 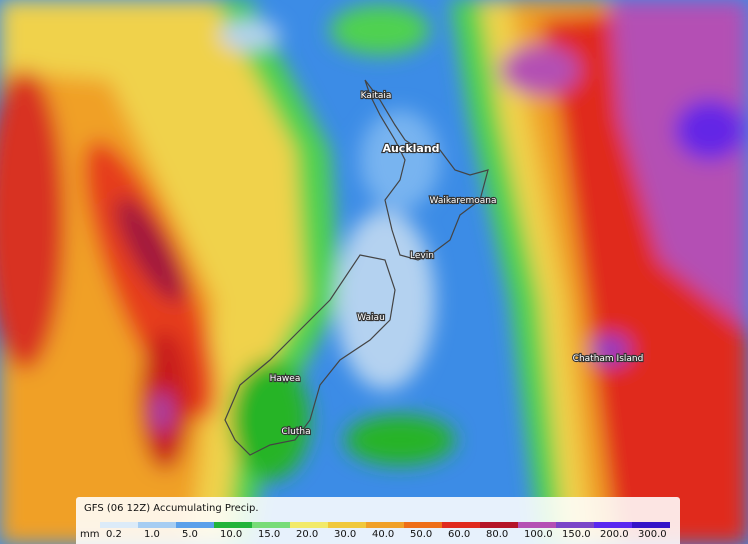 What do you see at coordinates (652, 534) in the screenshot?
I see `legend-label: 300.0` at bounding box center [652, 534].